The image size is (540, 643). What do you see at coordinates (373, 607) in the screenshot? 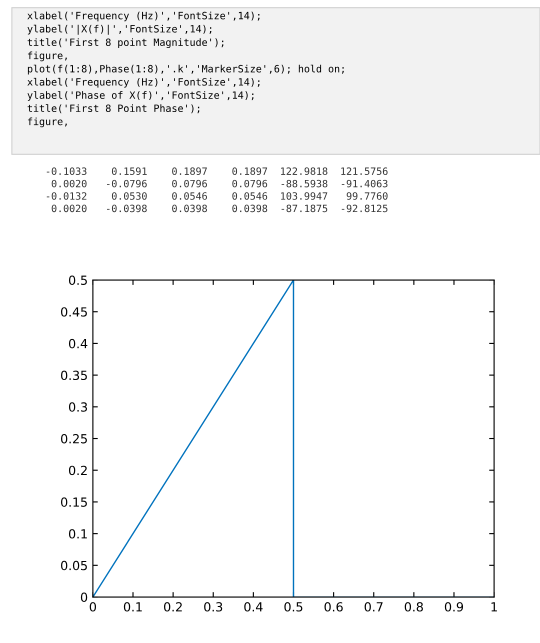
I see `x-tick-label: 0.7` at bounding box center [373, 607].